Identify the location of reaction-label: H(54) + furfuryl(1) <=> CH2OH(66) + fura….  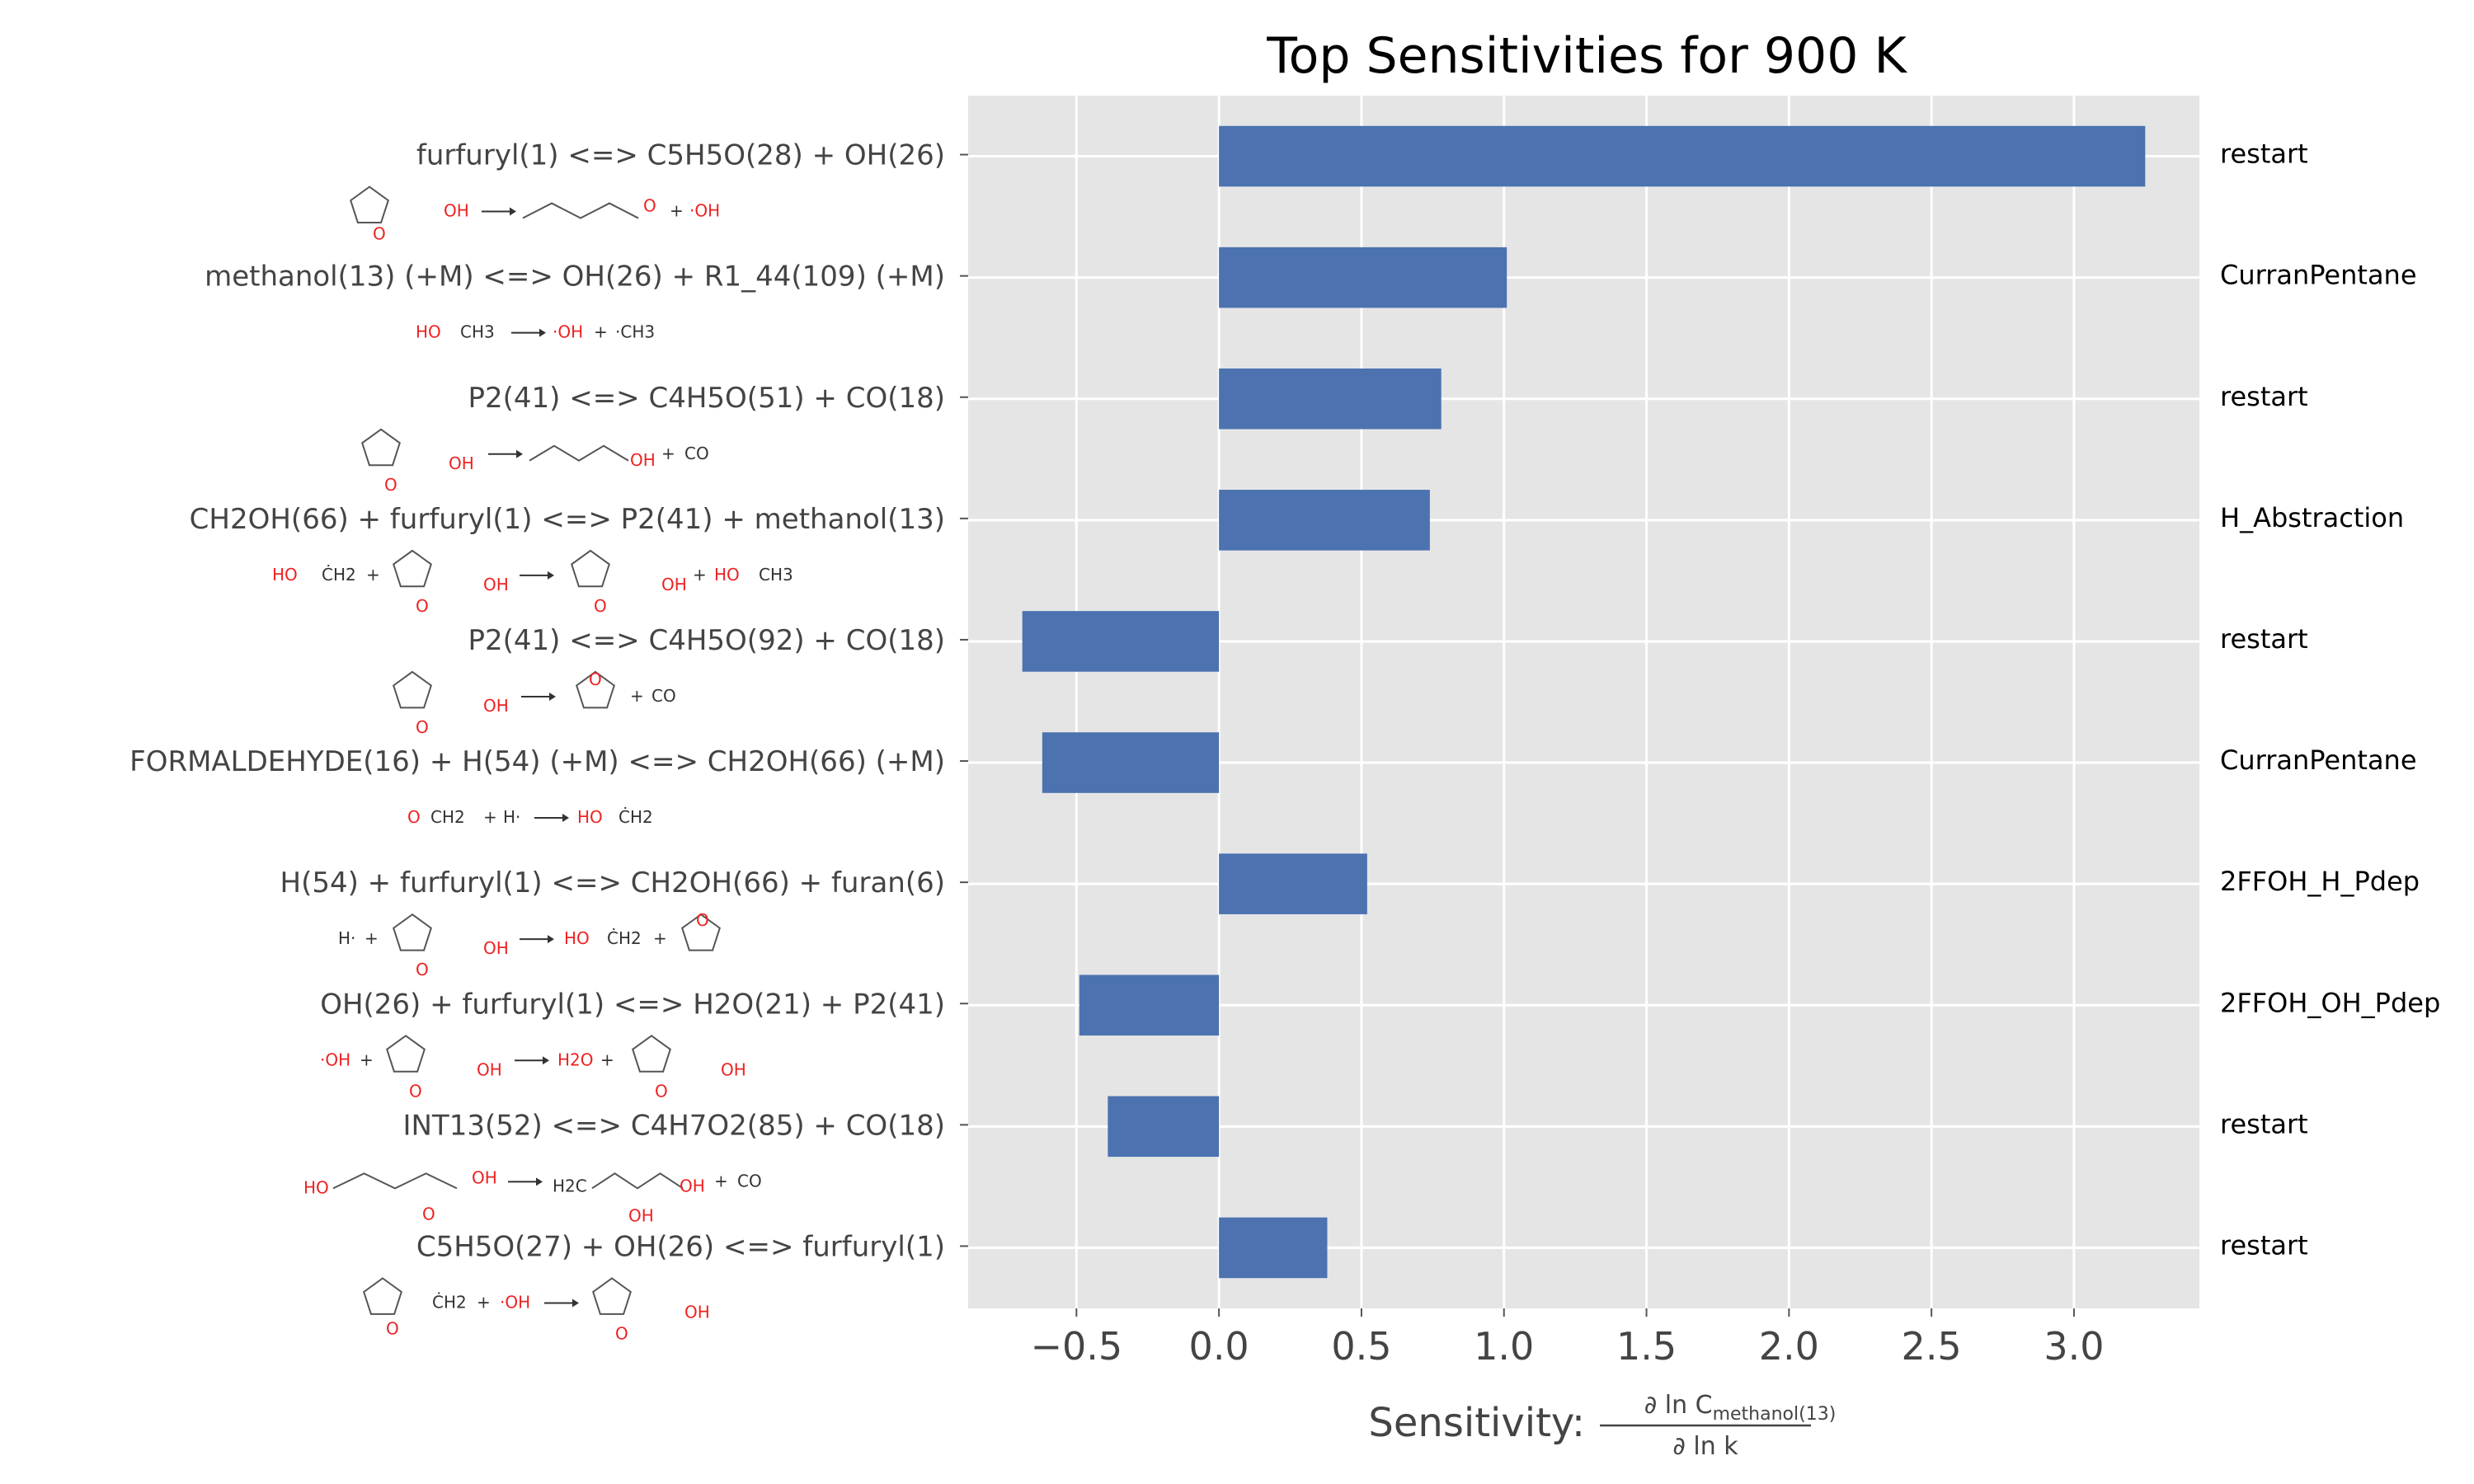
(612, 882).